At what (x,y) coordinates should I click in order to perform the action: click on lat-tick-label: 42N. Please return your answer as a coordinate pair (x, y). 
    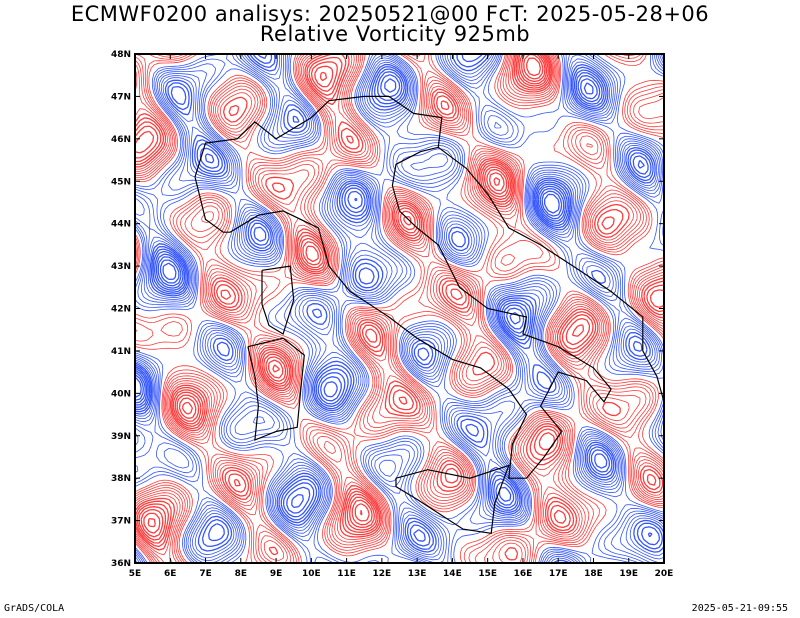
    Looking at the image, I should click on (121, 310).